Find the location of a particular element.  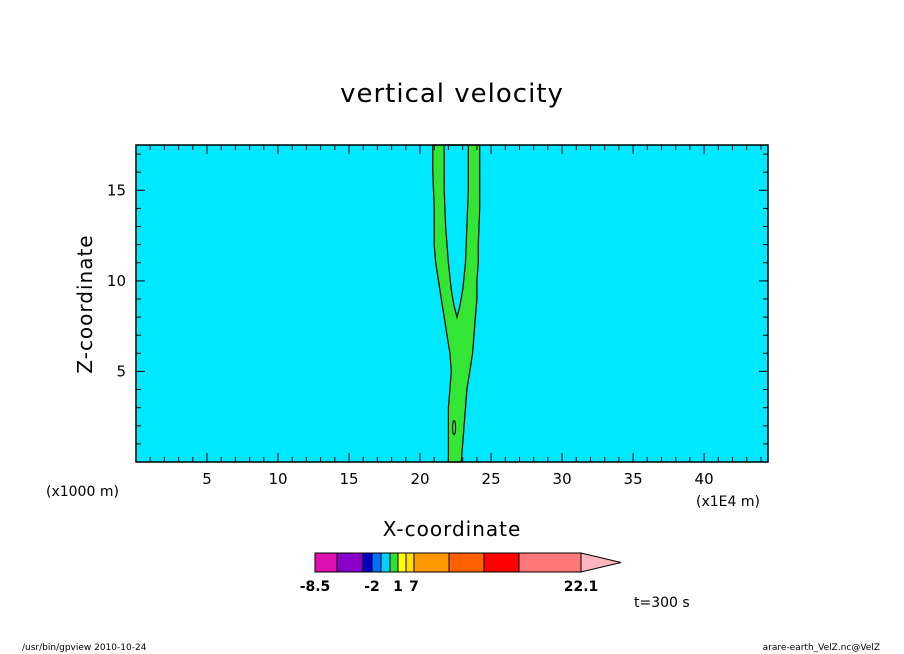

colorbar-label: -8.5 is located at coordinates (315, 587).